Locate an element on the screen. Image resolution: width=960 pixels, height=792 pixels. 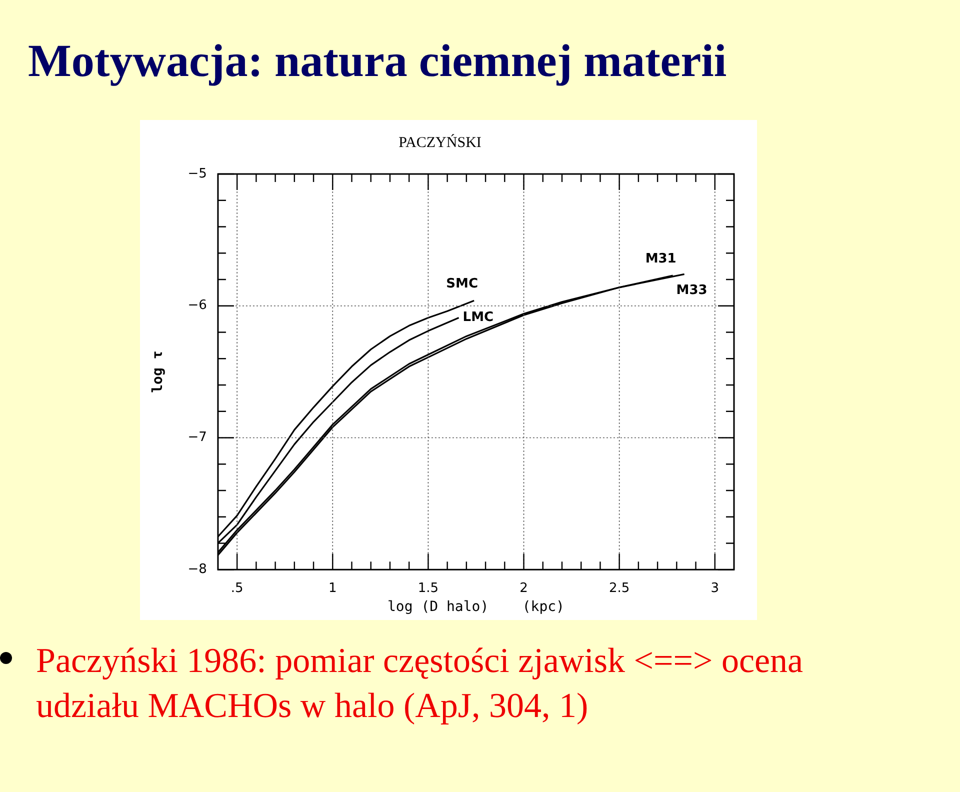
chart-subtitle: PACZYŃSKI is located at coordinates (440, 142).